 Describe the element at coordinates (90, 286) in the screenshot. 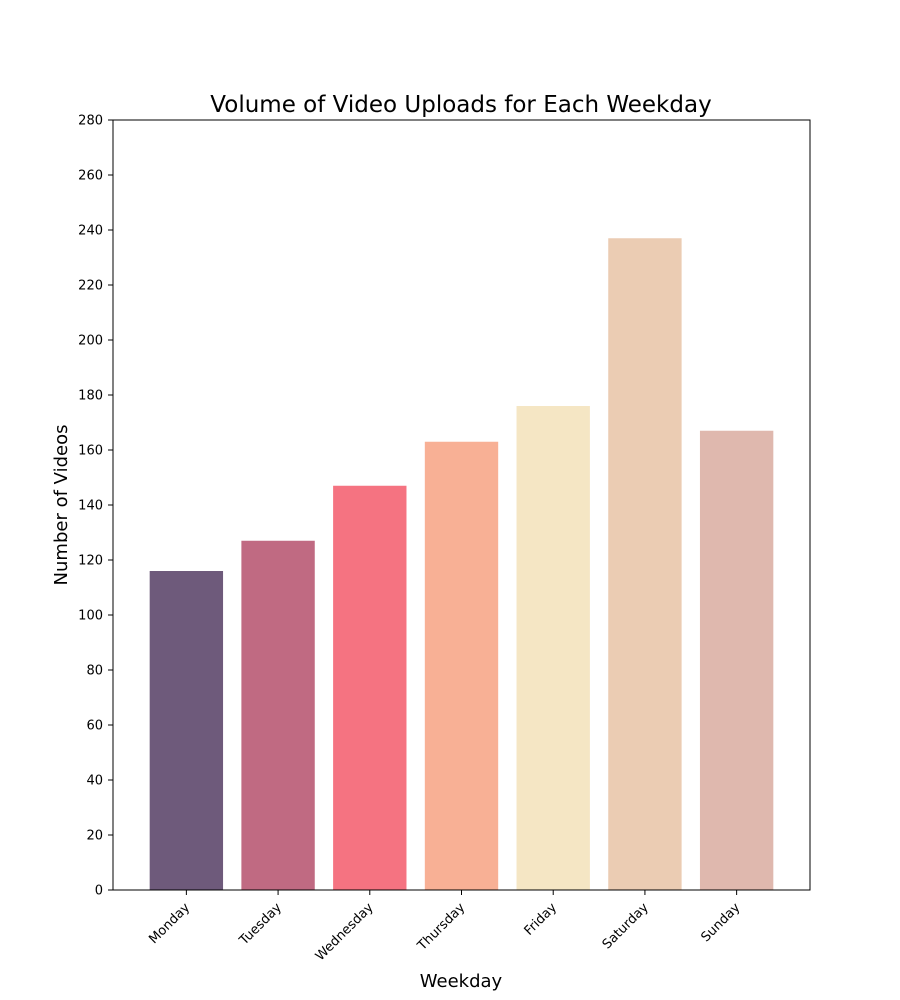

I see `y-tick-label-220: 220` at that location.